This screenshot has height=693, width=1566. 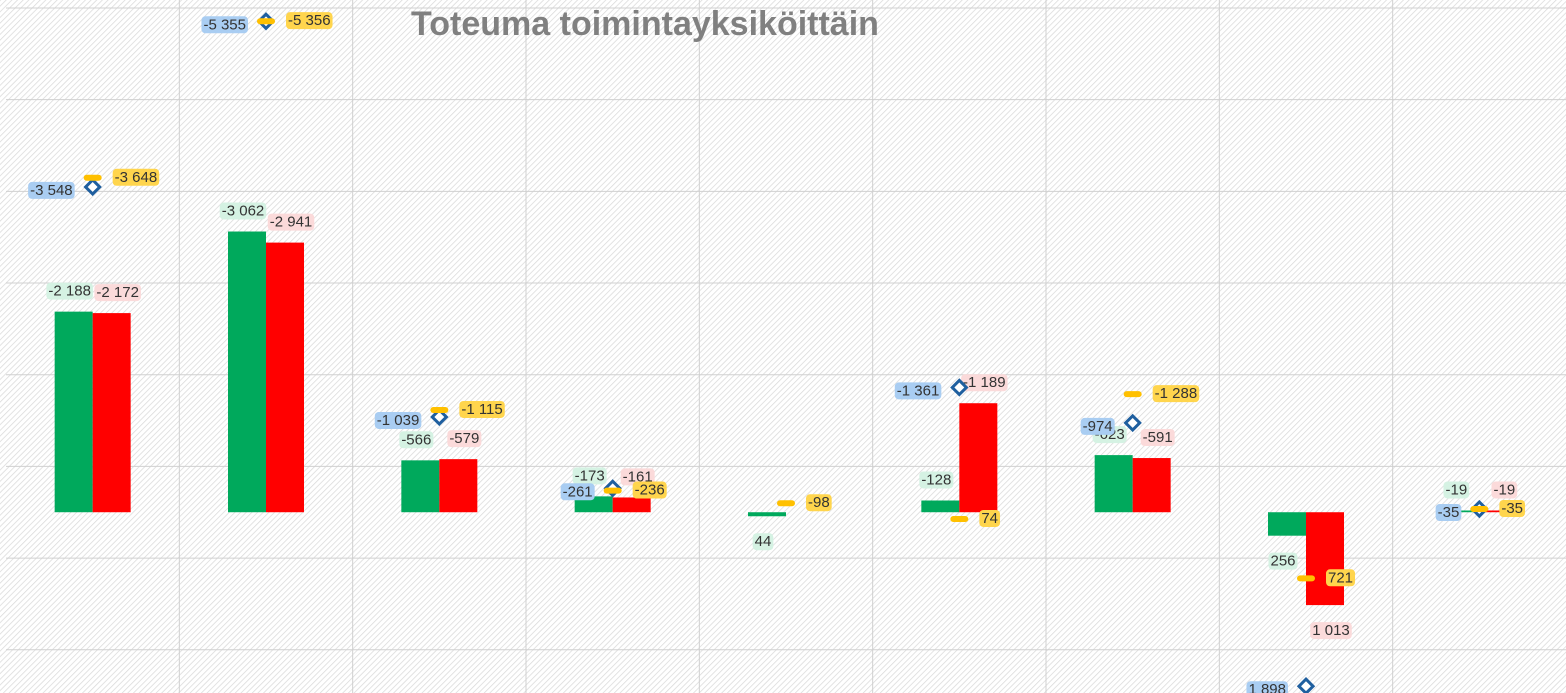 I want to click on data-label: -2 172, so click(x=117, y=292).